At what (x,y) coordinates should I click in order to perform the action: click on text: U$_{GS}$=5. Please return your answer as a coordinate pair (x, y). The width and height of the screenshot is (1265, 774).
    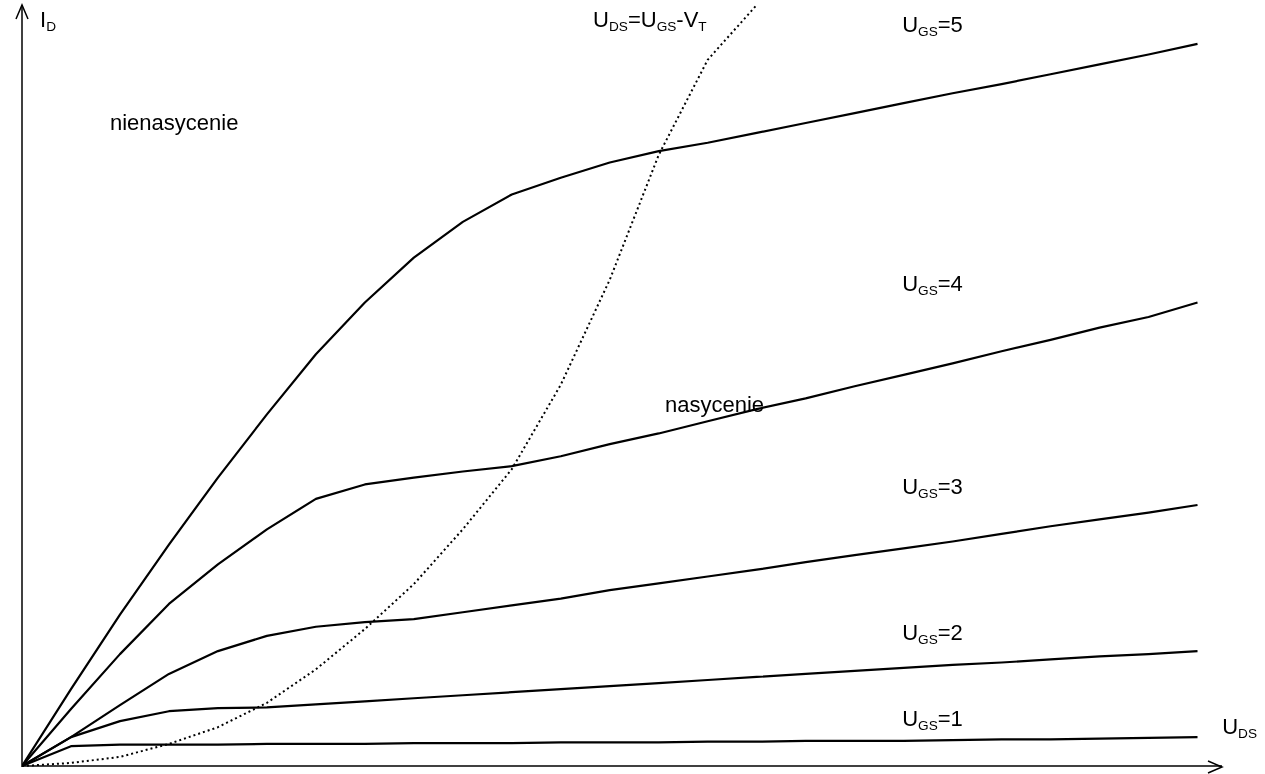
    Looking at the image, I should click on (932, 25).